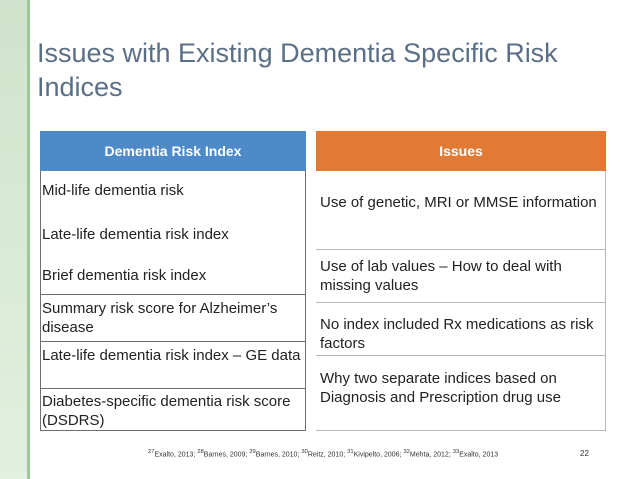 This screenshot has height=479, width=638. Describe the element at coordinates (458, 202) in the screenshot. I see `issue-row: Use of genetic, MRI or MMSE information` at that location.